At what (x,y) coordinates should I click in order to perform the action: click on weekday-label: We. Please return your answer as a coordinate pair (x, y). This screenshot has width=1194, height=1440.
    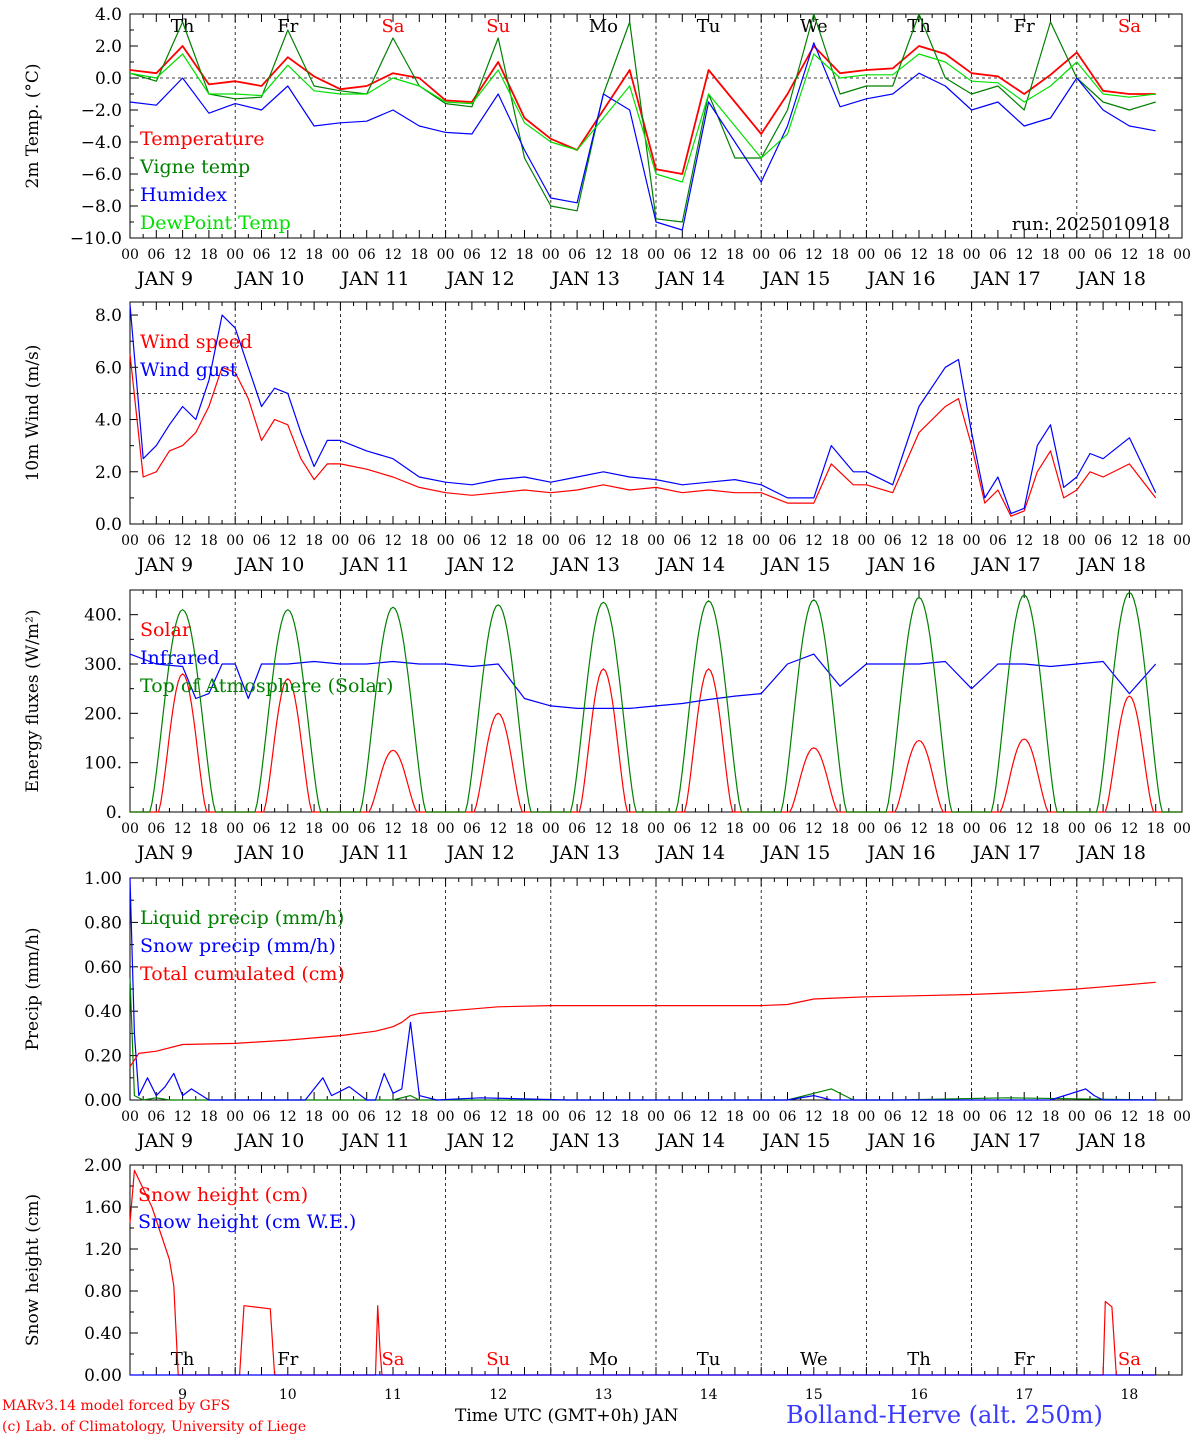
    Looking at the image, I should click on (814, 1359).